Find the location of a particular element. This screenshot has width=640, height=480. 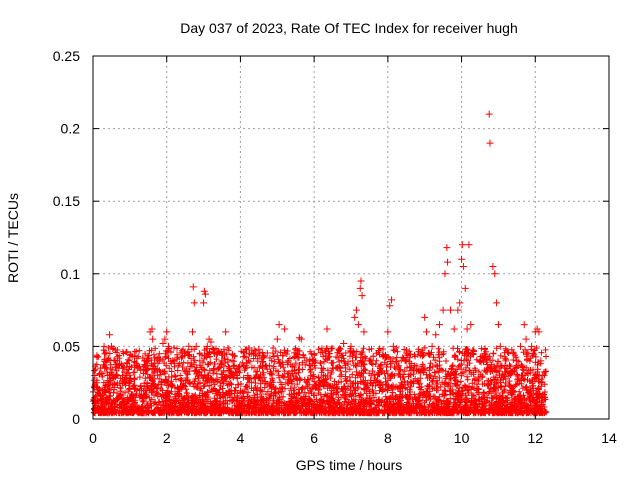

y-tick-label: 0 is located at coordinates (76, 419).